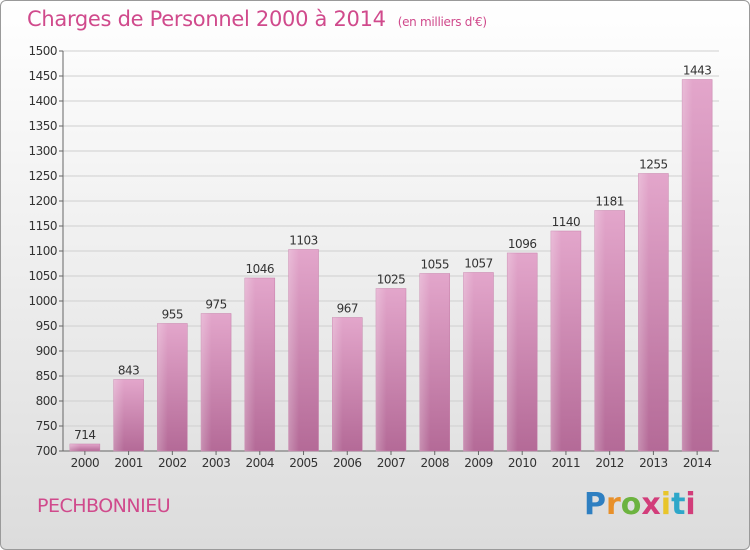 This screenshot has width=750, height=550. What do you see at coordinates (84, 435) in the screenshot?
I see `data-label: 714` at bounding box center [84, 435].